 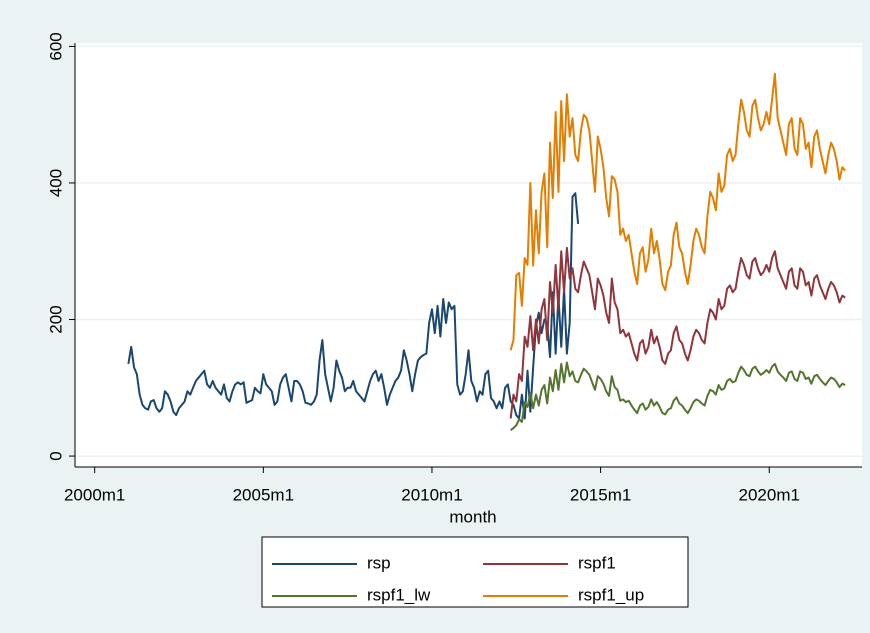 What do you see at coordinates (431, 494) in the screenshot?
I see `x-tick-label: 2010m1` at bounding box center [431, 494].